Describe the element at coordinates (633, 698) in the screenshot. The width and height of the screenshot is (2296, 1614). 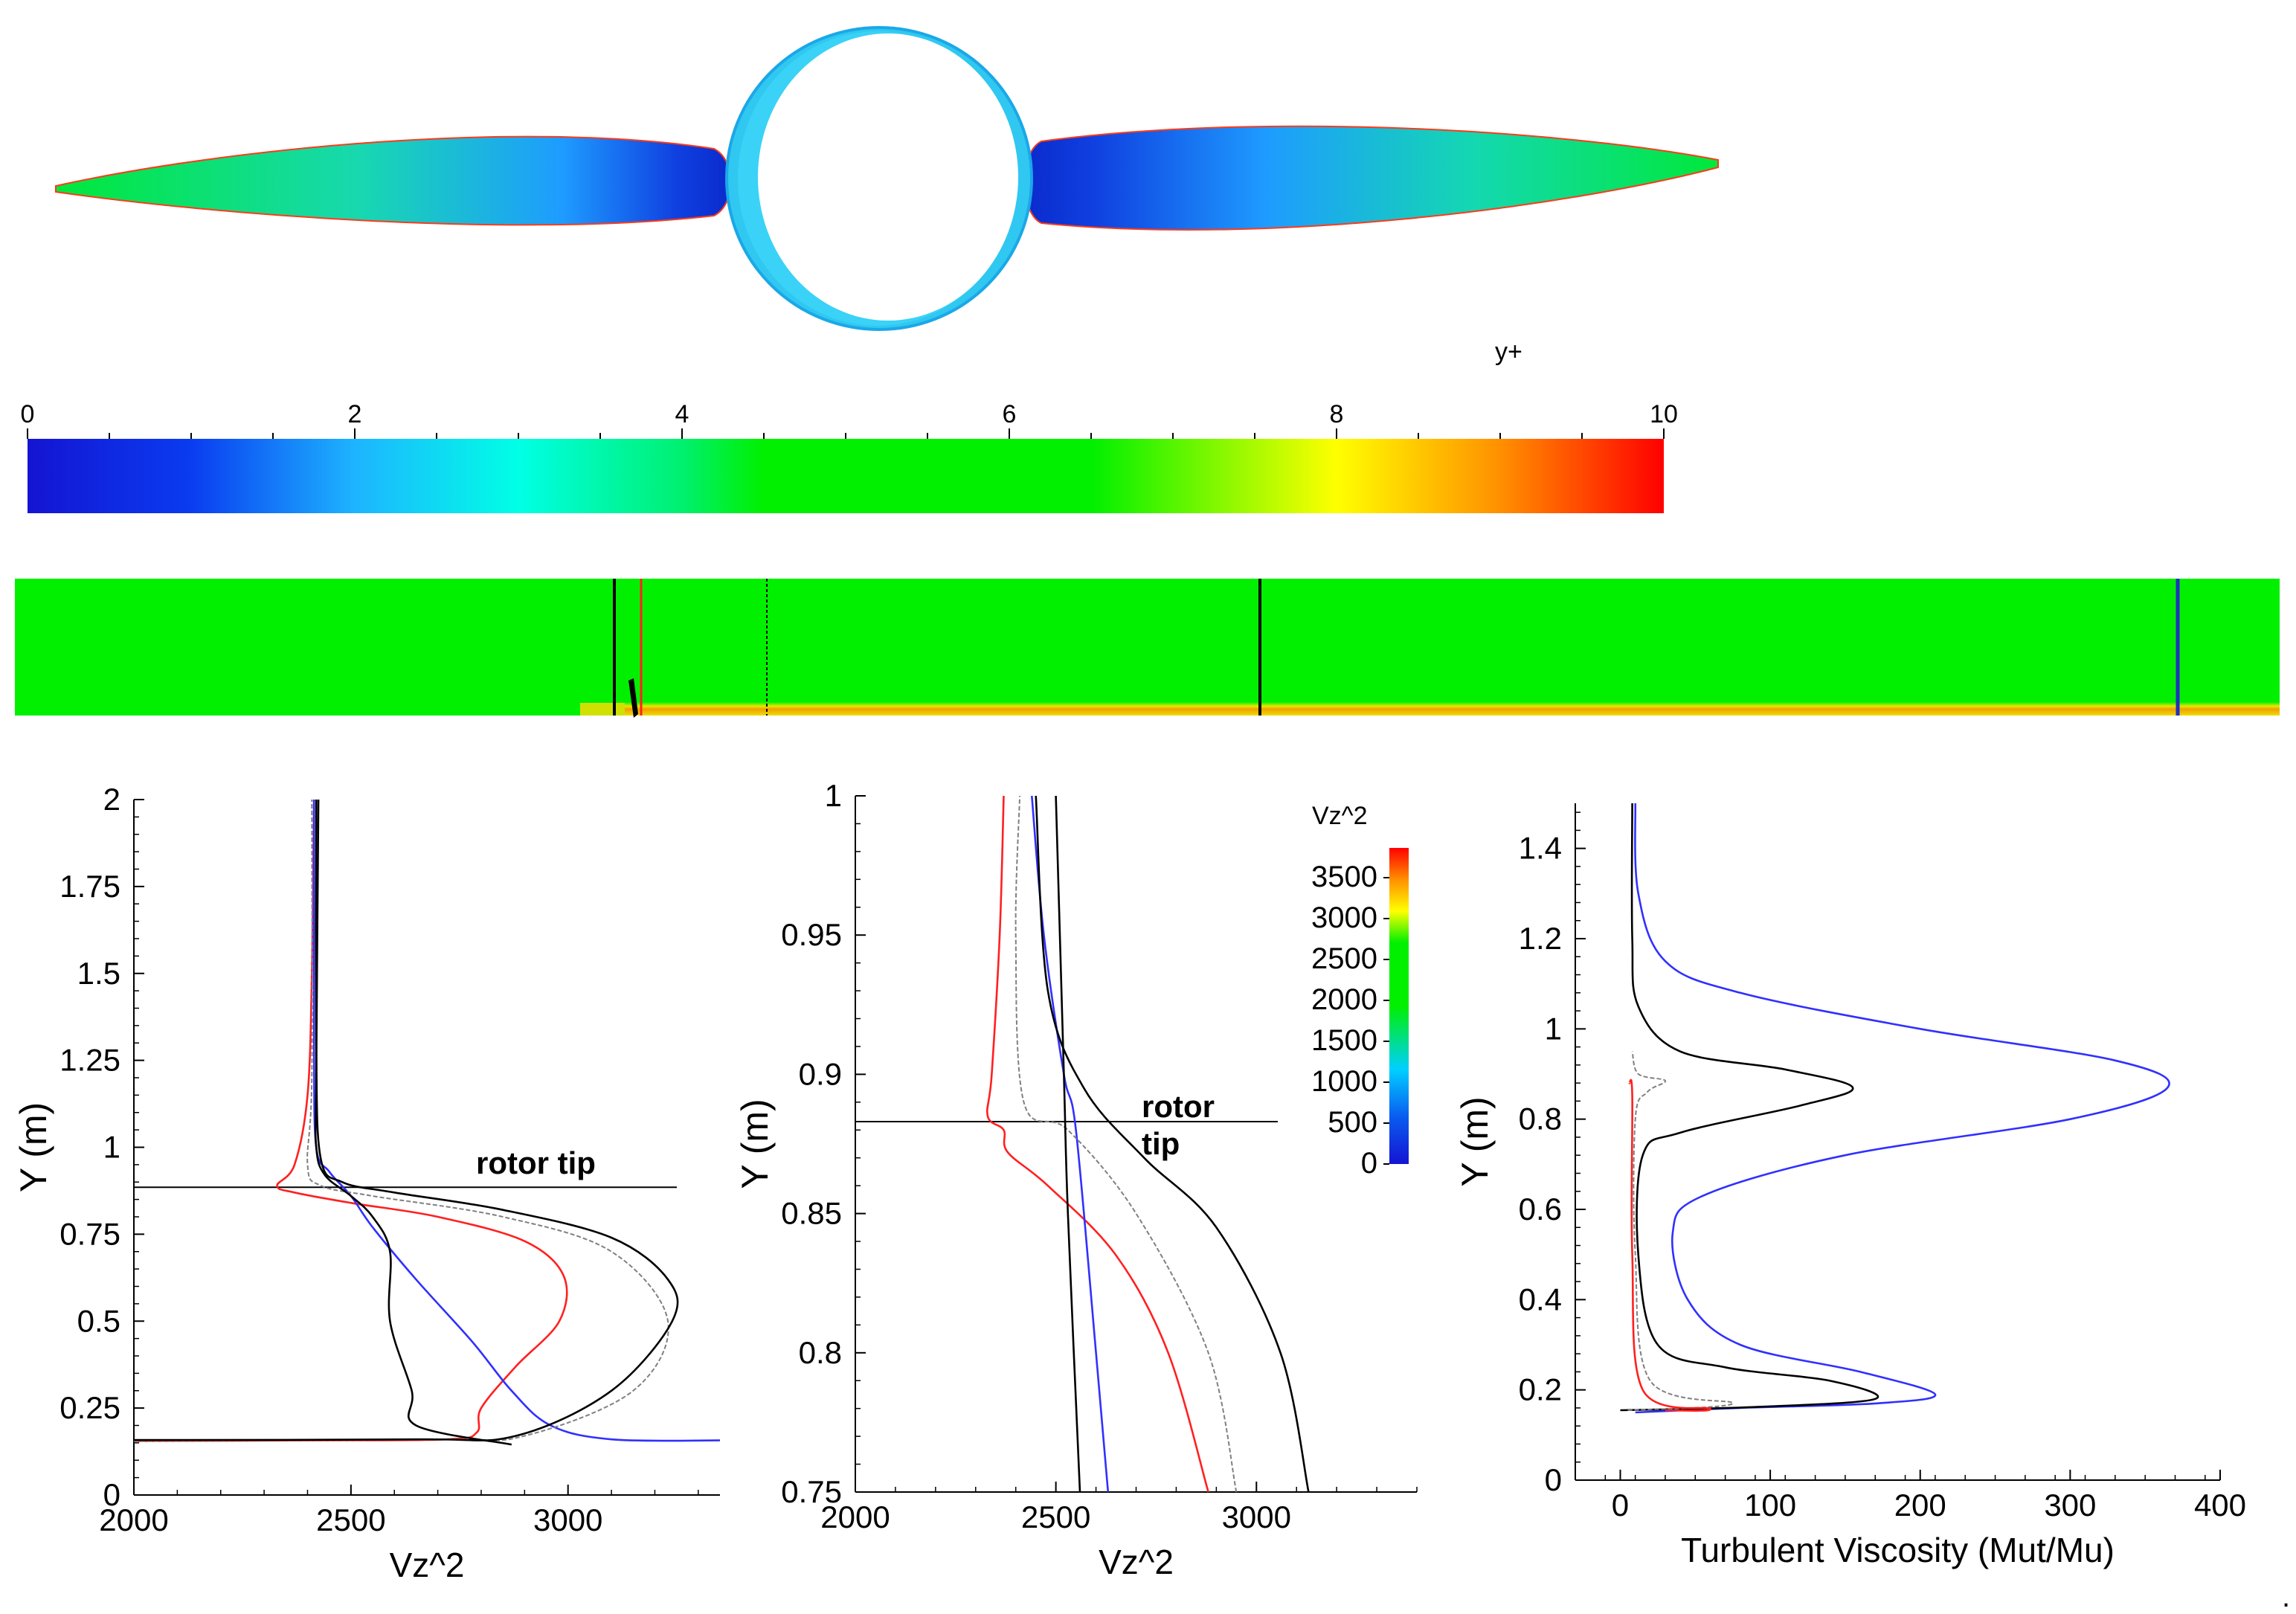
I see `blade-section` at that location.